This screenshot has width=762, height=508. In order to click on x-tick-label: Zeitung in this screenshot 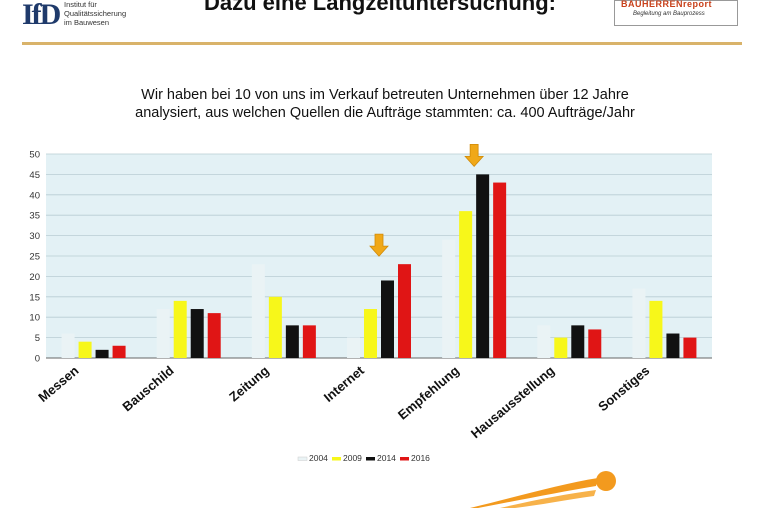, I will do `click(249, 384)`.